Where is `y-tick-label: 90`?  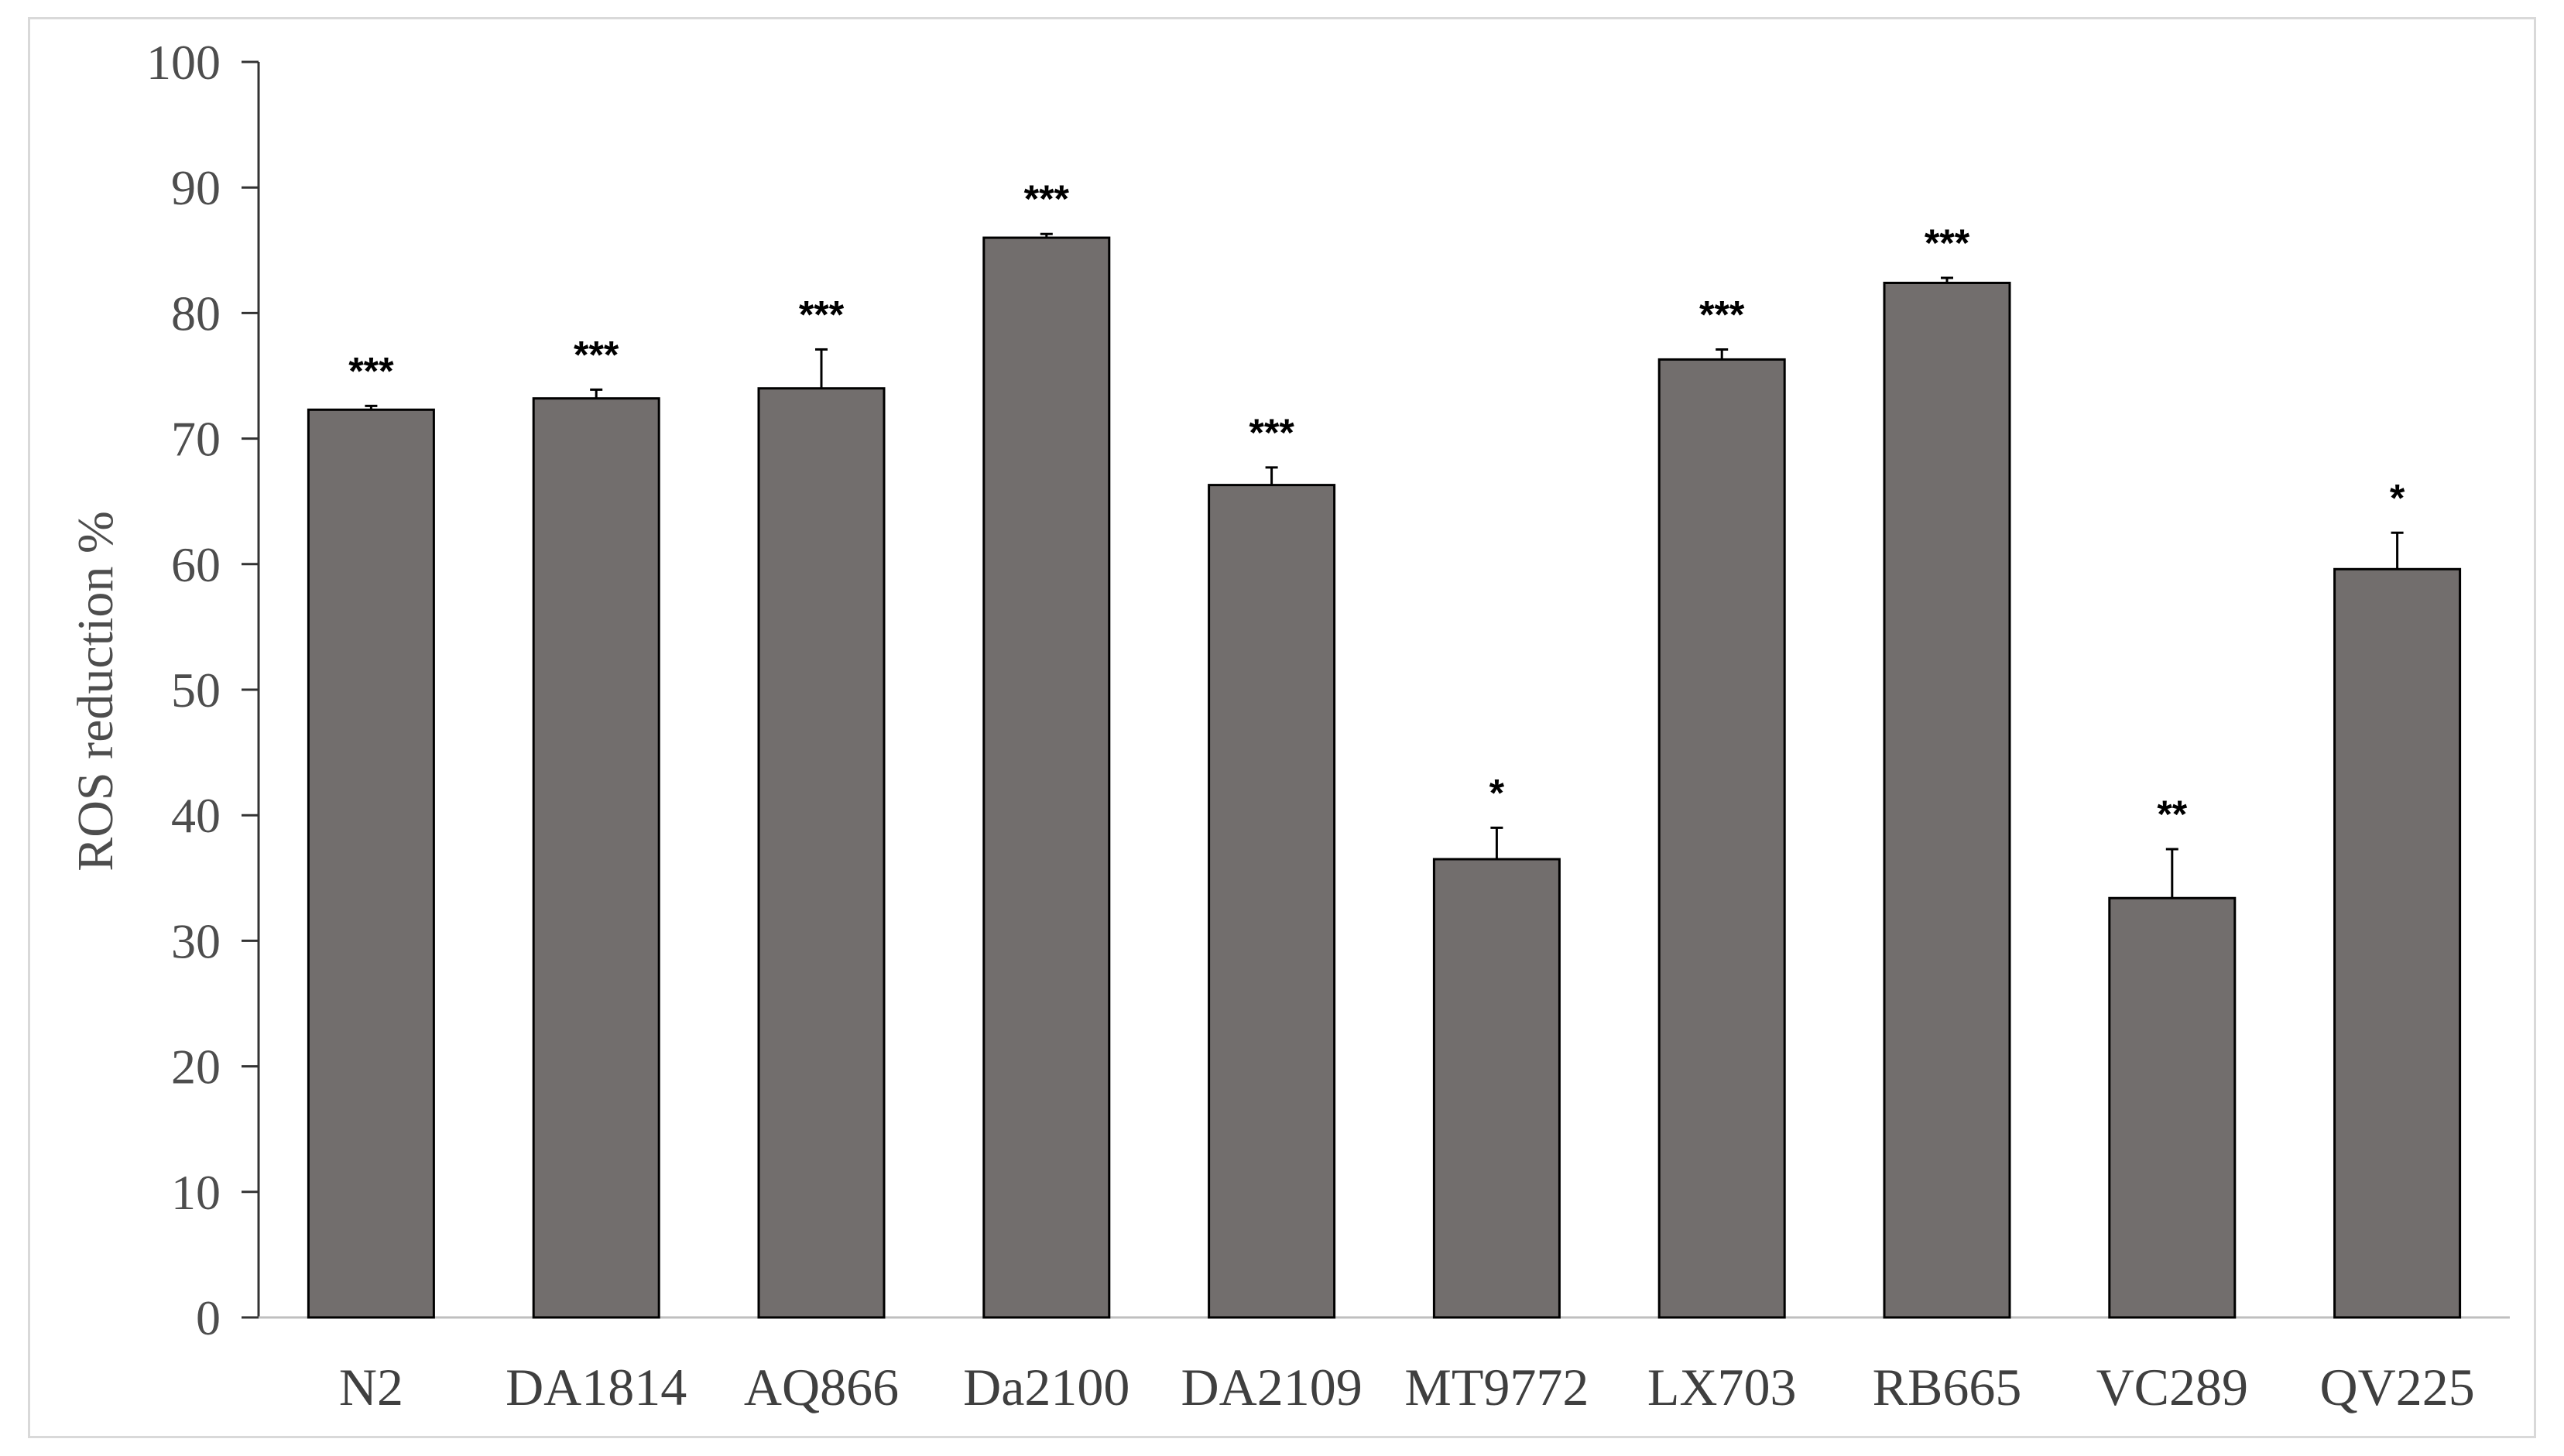 y-tick-label: 90 is located at coordinates (196, 187).